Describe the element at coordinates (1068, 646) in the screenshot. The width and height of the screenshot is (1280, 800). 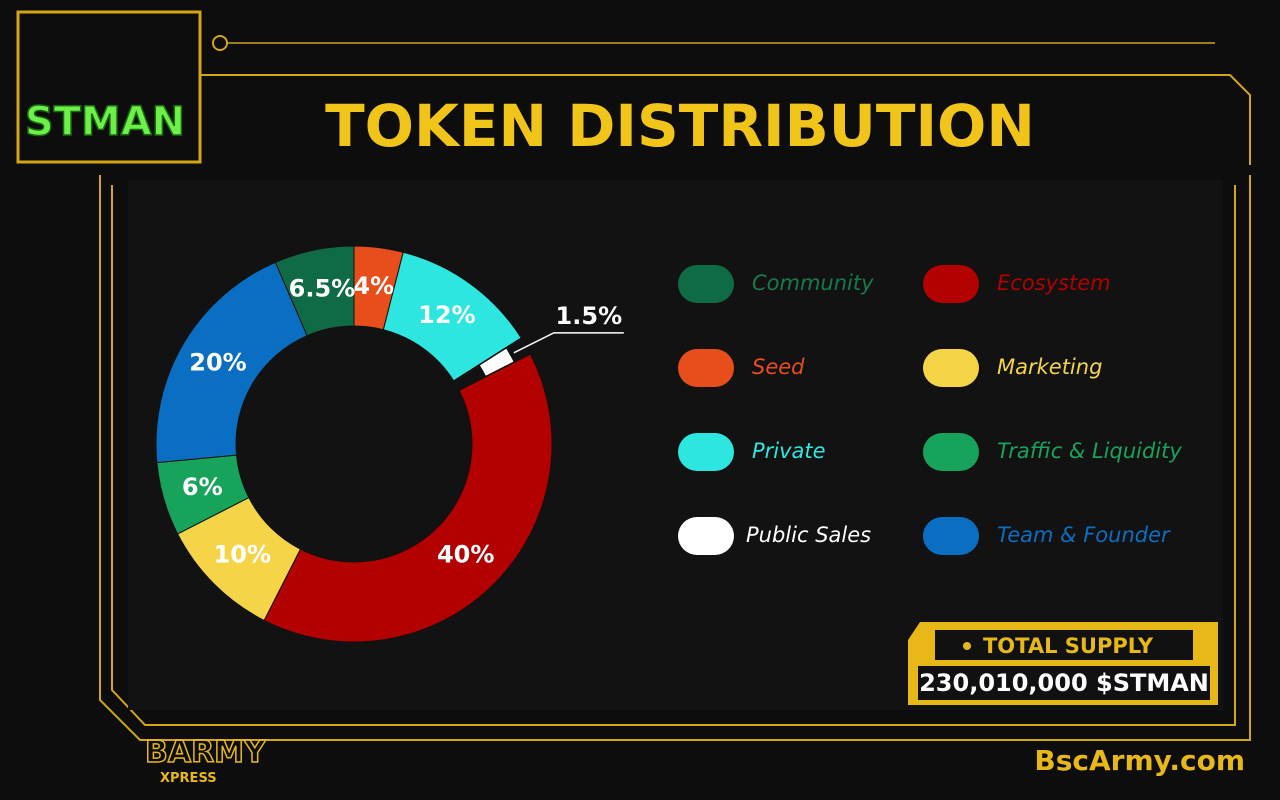
I see `supply-label: TOTAL SUPPLY` at that location.